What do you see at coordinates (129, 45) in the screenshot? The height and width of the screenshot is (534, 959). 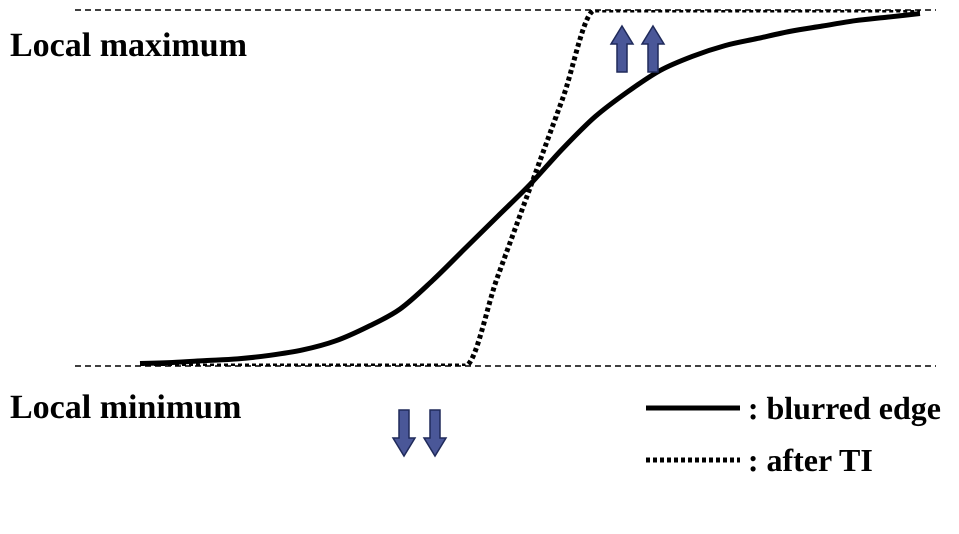 I see `ref-line-label: Local maximum` at bounding box center [129, 45].